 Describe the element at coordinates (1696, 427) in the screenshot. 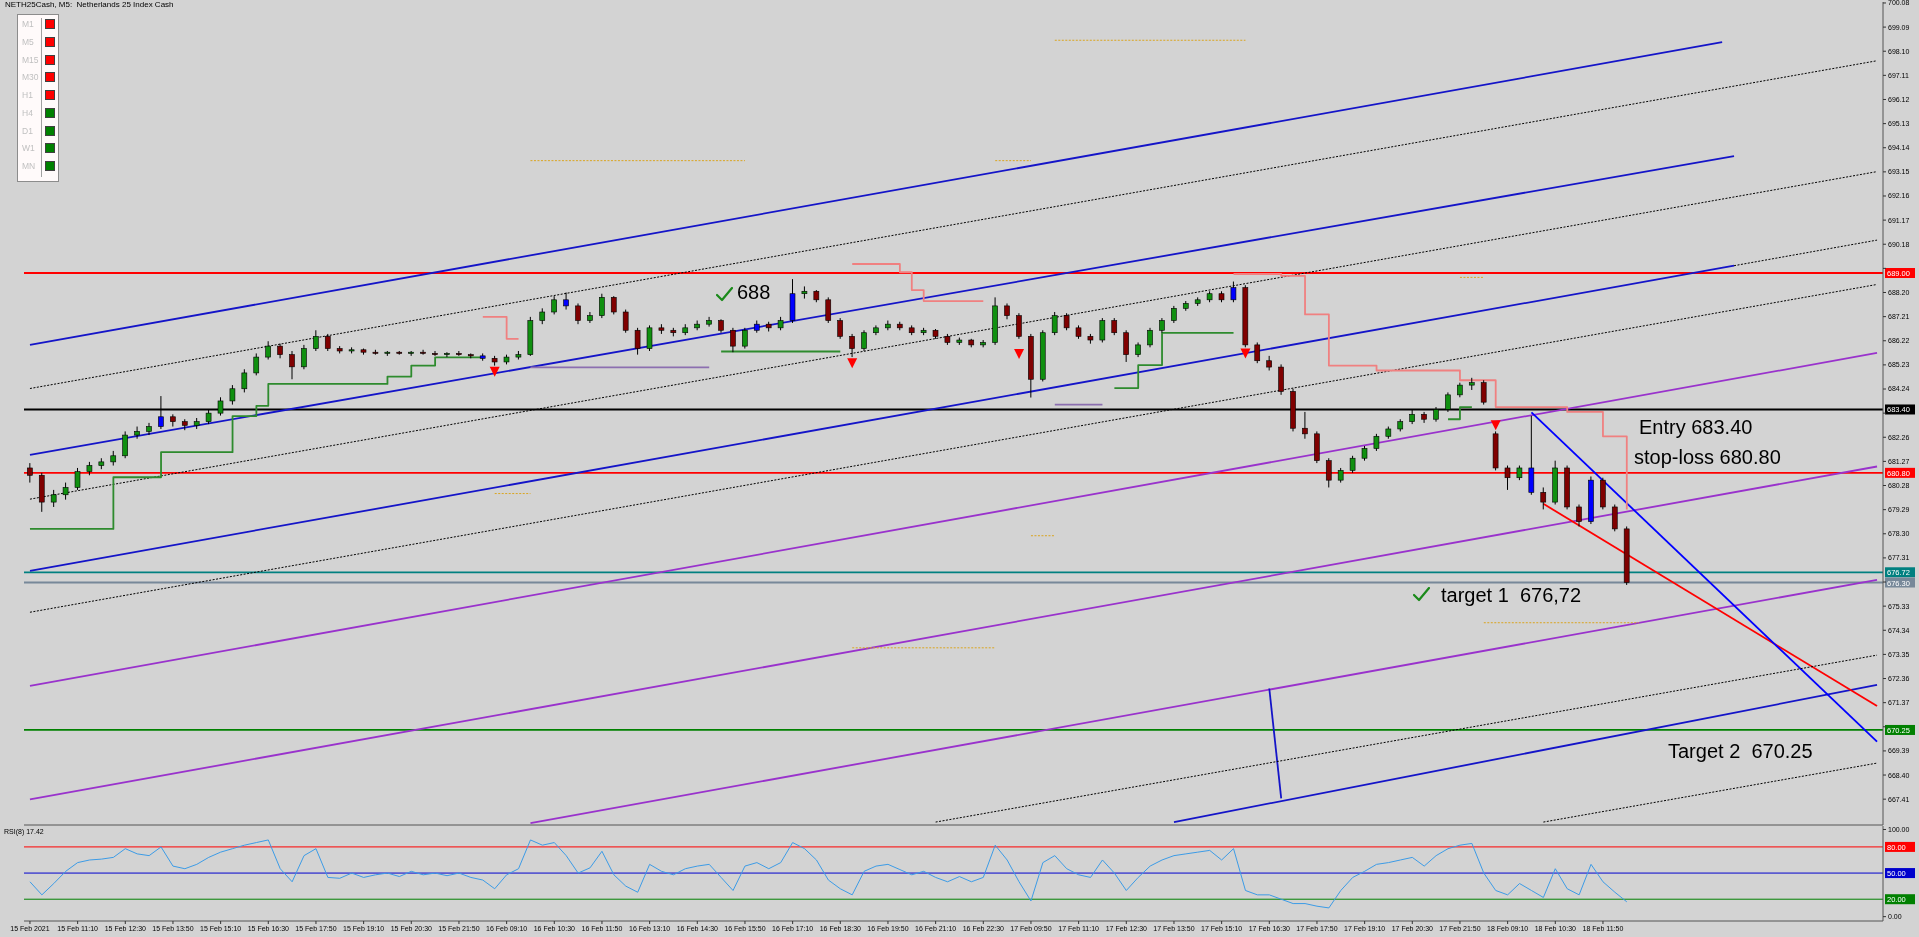

I see `annotation: Entry 683.40` at that location.